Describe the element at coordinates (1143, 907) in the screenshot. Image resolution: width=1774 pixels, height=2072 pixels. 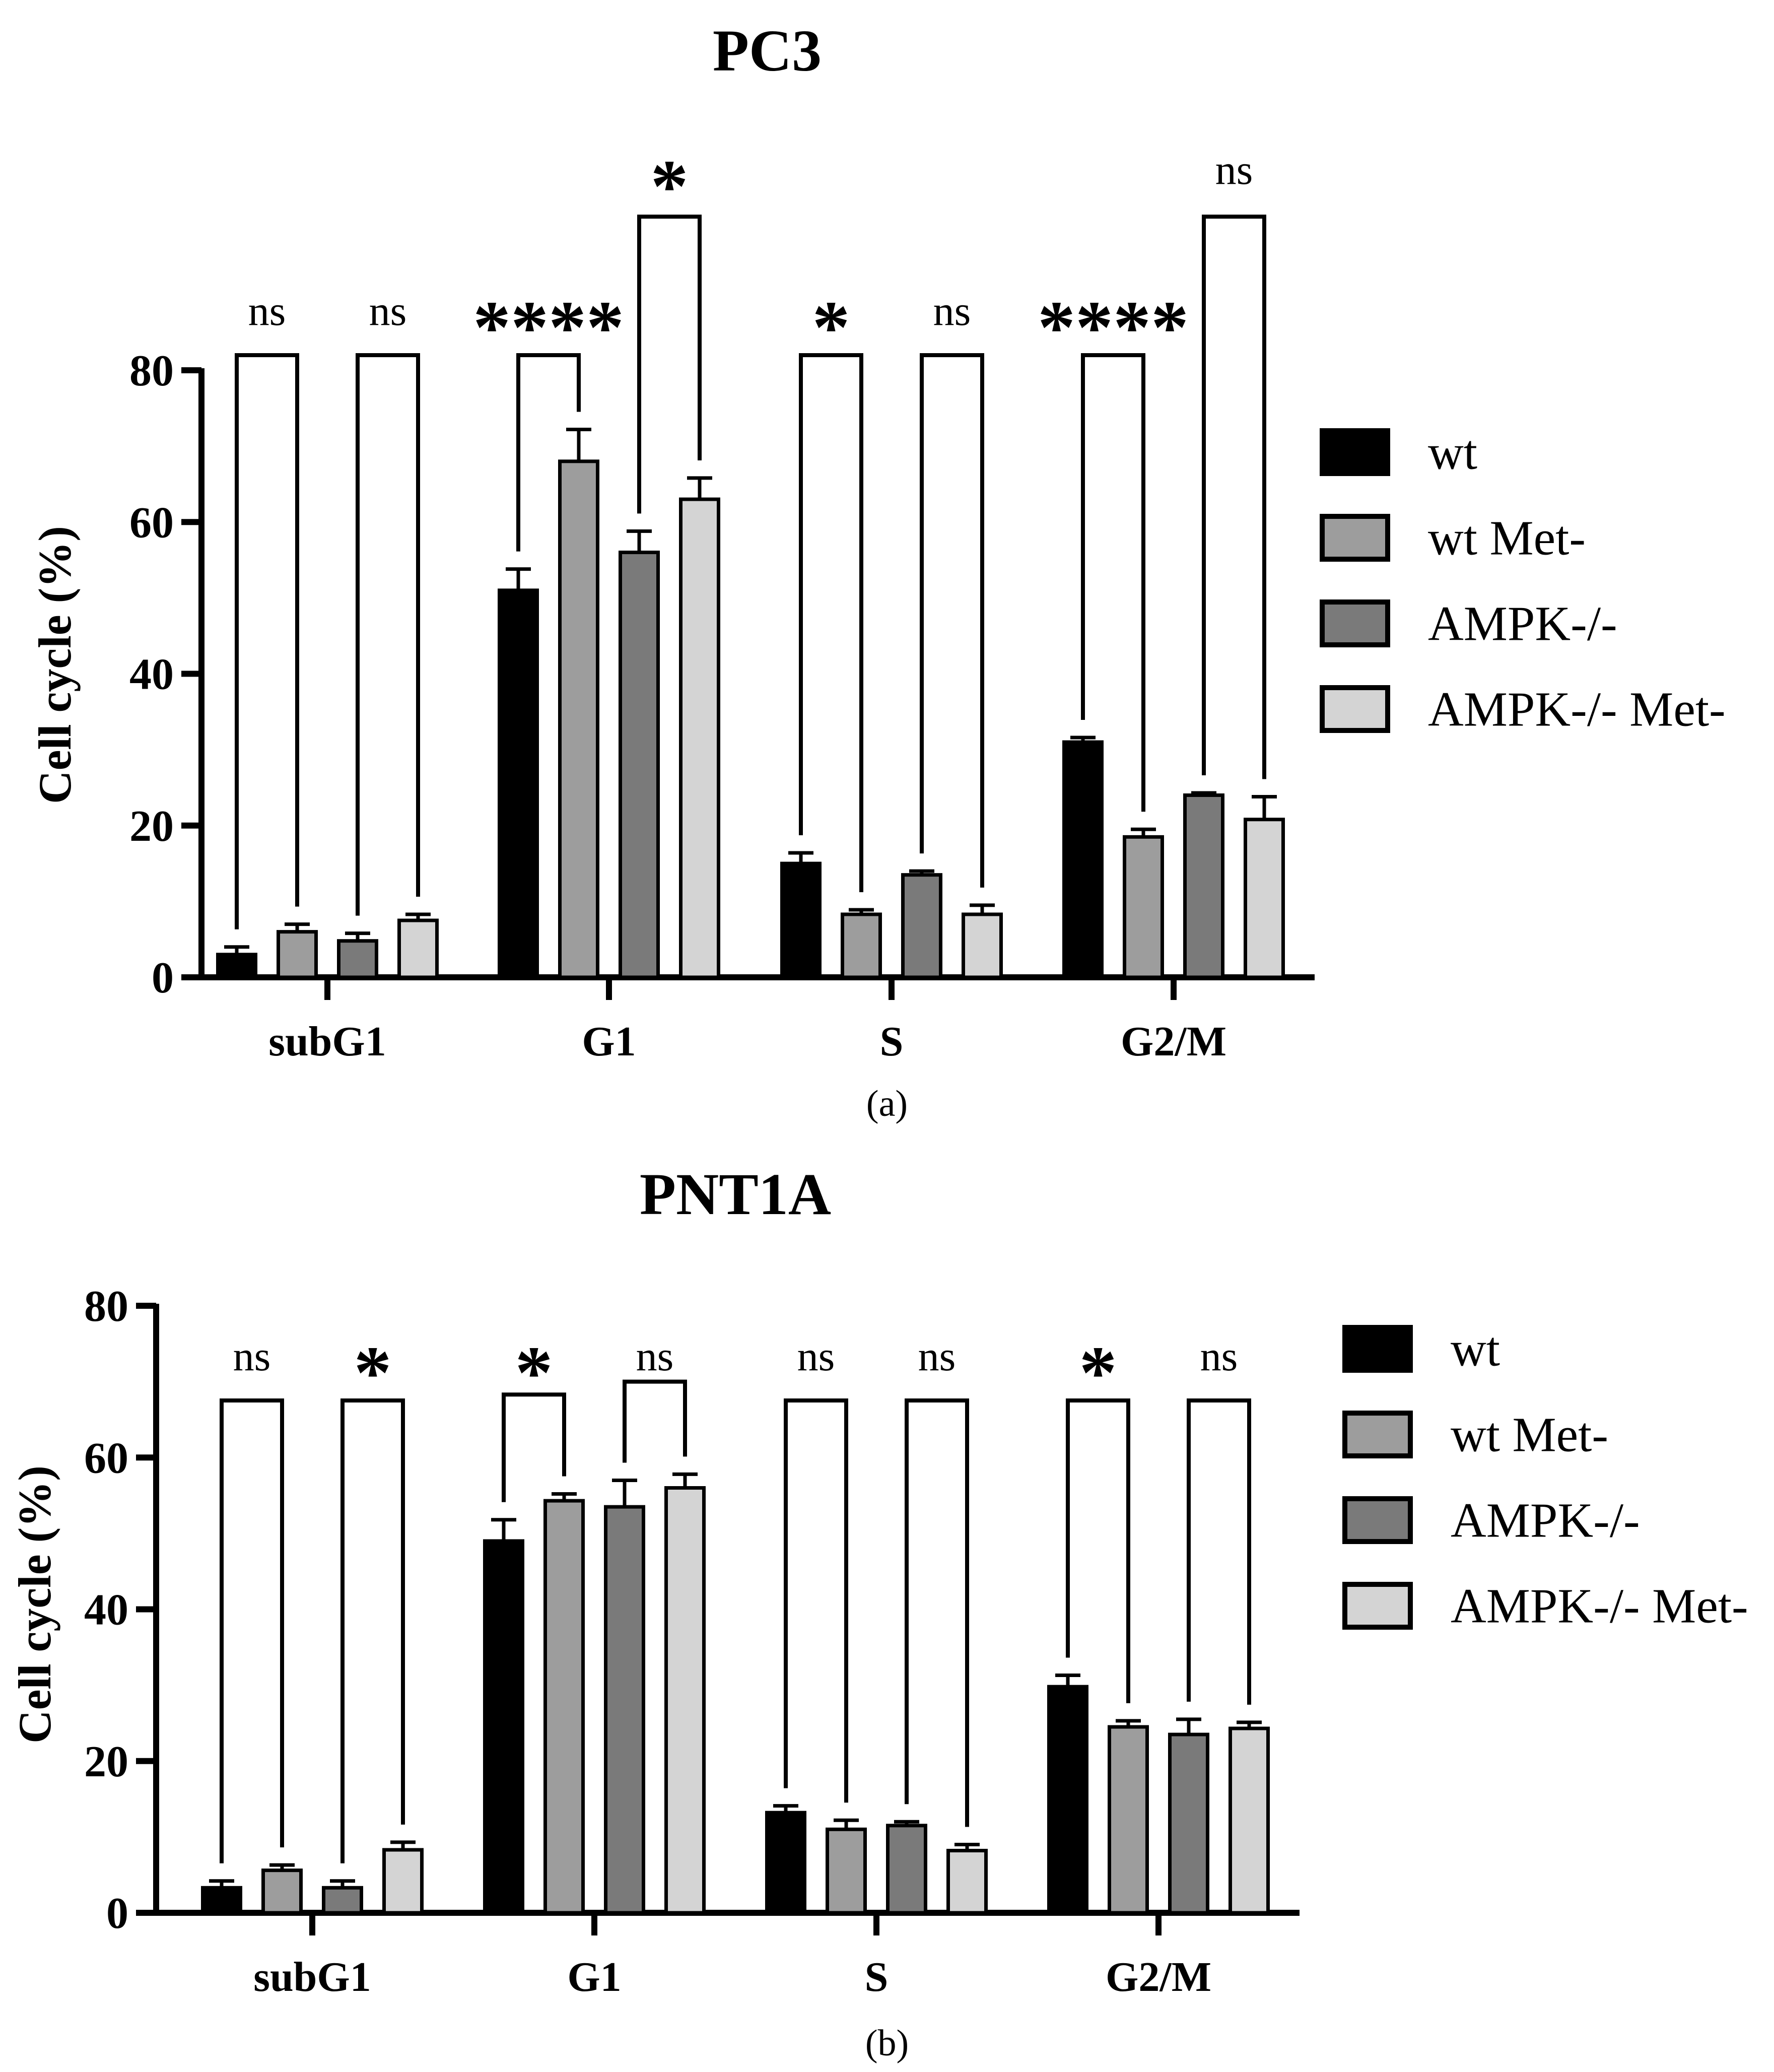
I see `bar-wt-met-g2-m` at that location.